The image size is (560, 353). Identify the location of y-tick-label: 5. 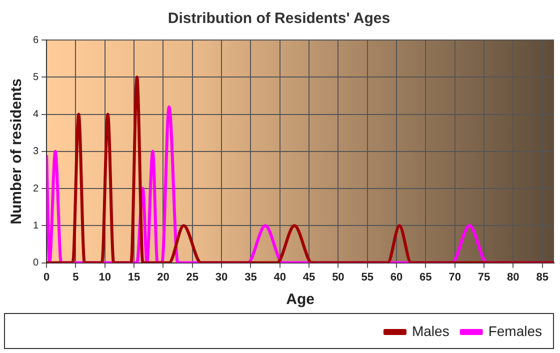
(36, 77).